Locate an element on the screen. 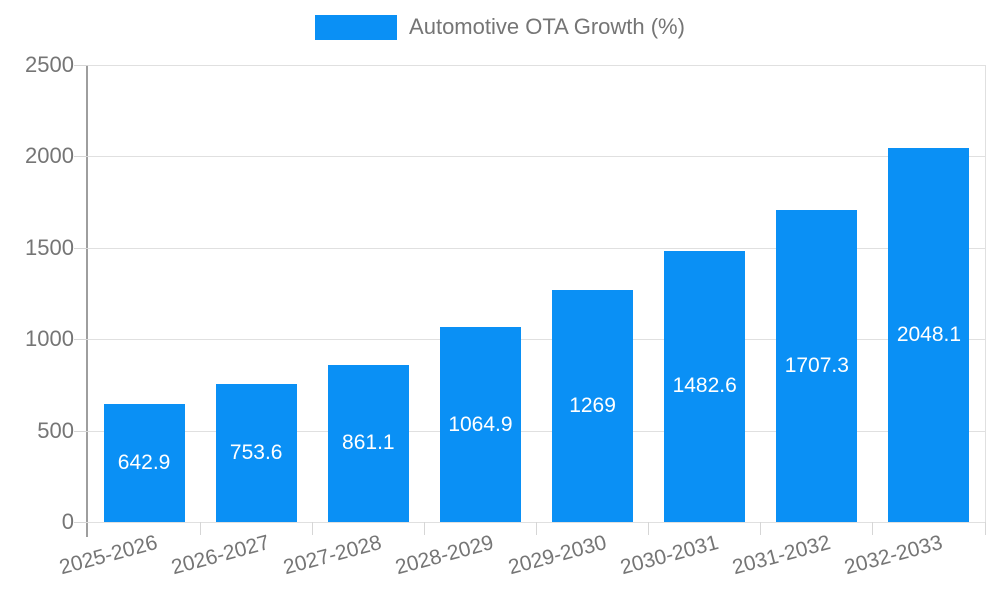 The width and height of the screenshot is (1000, 600). bar: 861.1 is located at coordinates (368, 443).